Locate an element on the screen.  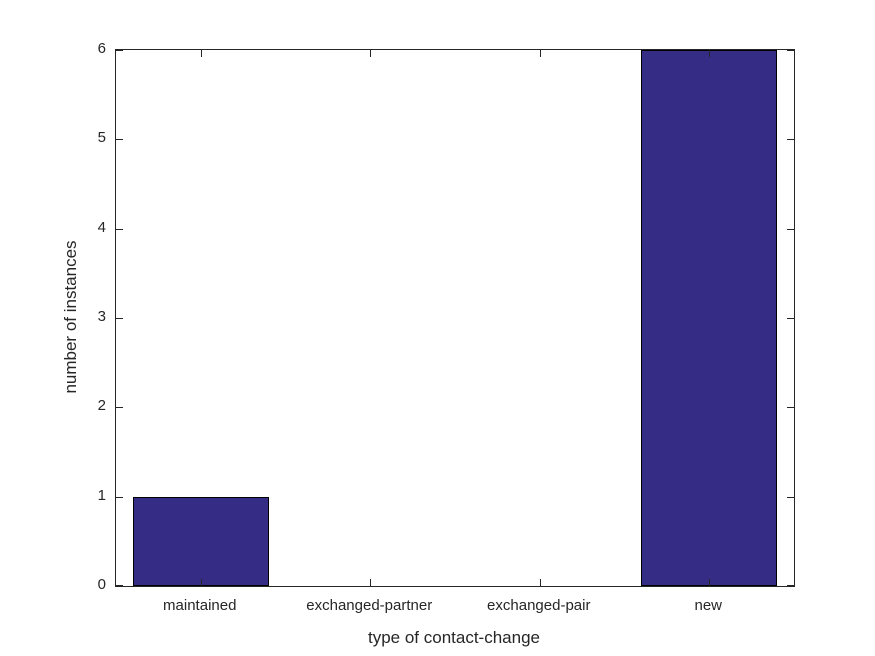
x-tick-label-exchanged-pair: exchanged-pair is located at coordinates (539, 605).